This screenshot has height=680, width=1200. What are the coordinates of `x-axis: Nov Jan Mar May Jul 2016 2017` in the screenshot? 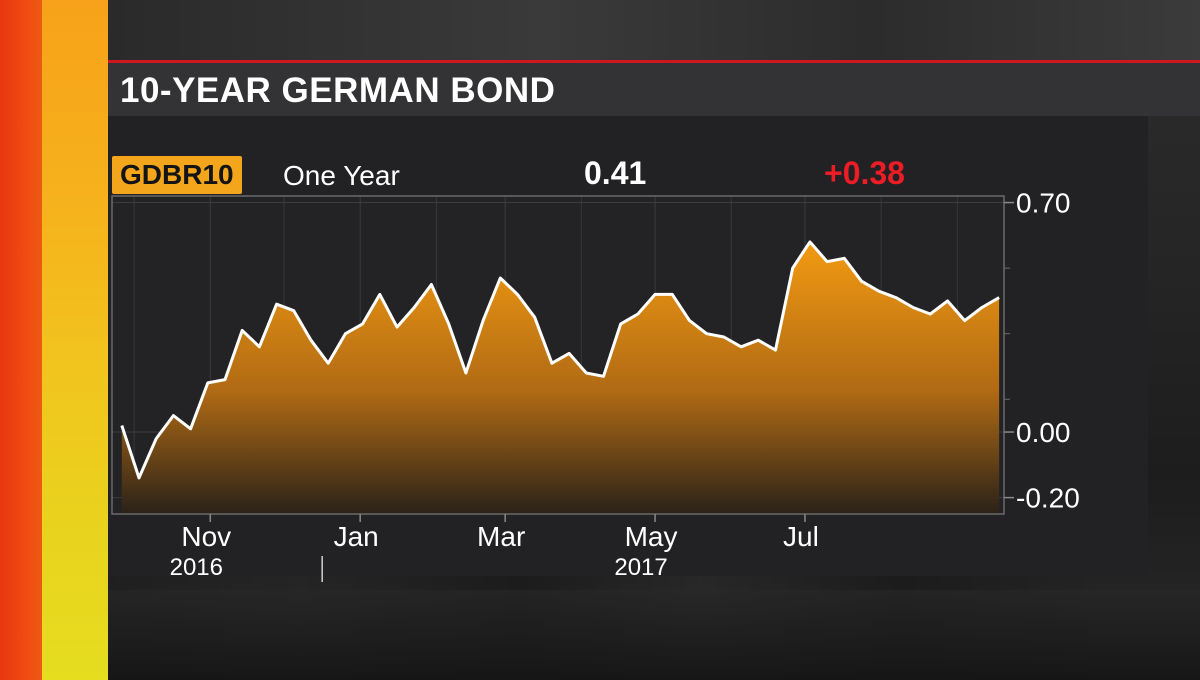 It's located at (494, 548).